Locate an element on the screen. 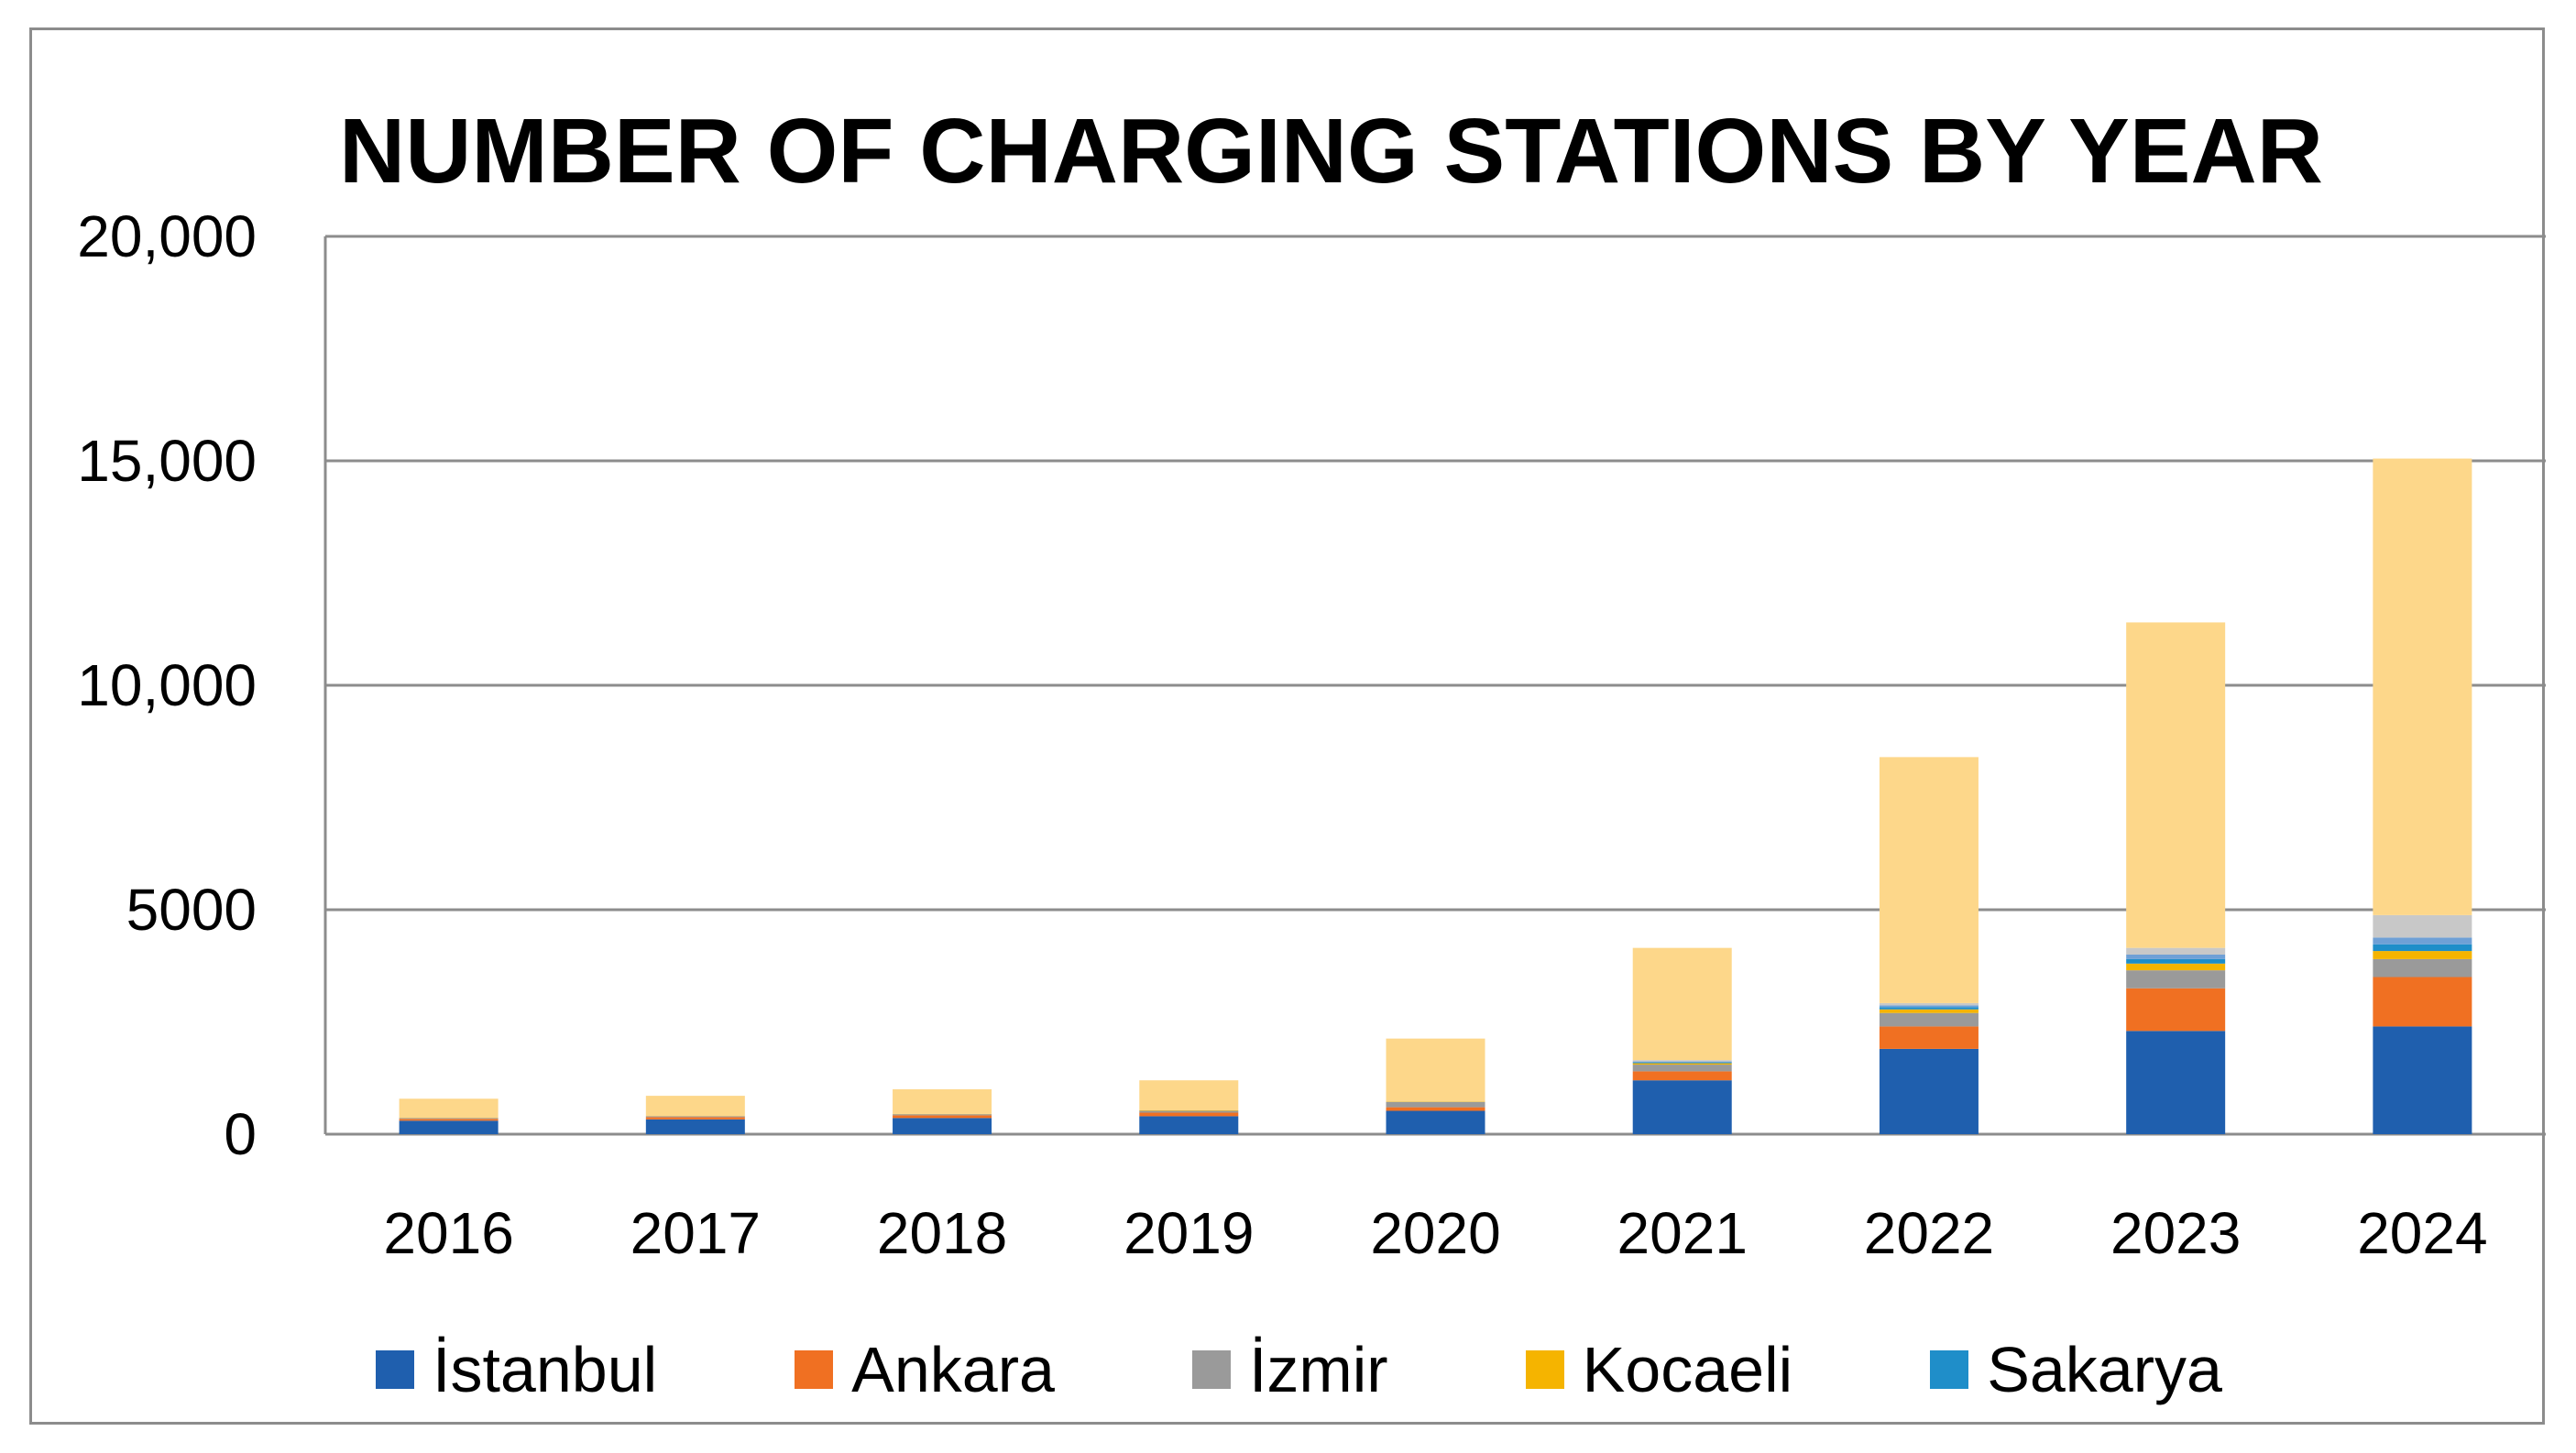  bar-segment-2019-s0 is located at coordinates (1189, 1125).